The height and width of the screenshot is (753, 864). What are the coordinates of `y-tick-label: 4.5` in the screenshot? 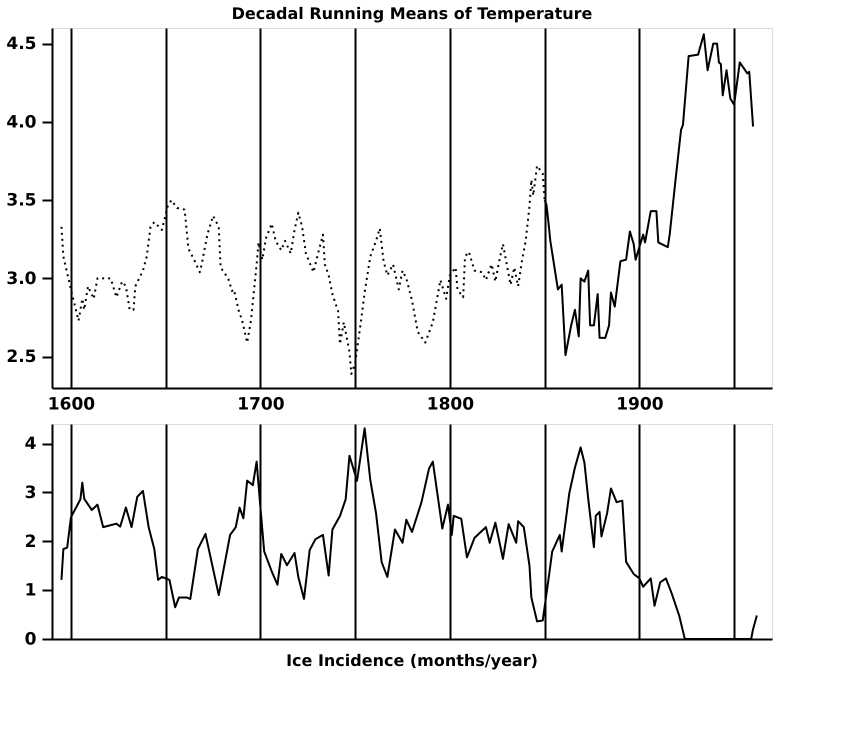 It's located at (21, 44).